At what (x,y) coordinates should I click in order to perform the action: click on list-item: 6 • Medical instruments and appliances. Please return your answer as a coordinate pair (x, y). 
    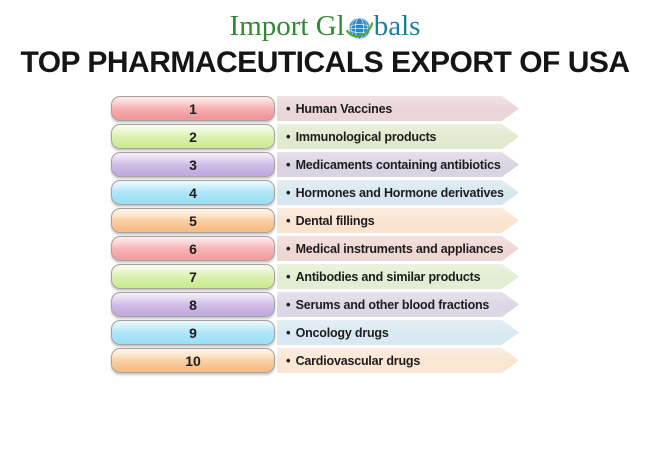
    Looking at the image, I should click on (315, 248).